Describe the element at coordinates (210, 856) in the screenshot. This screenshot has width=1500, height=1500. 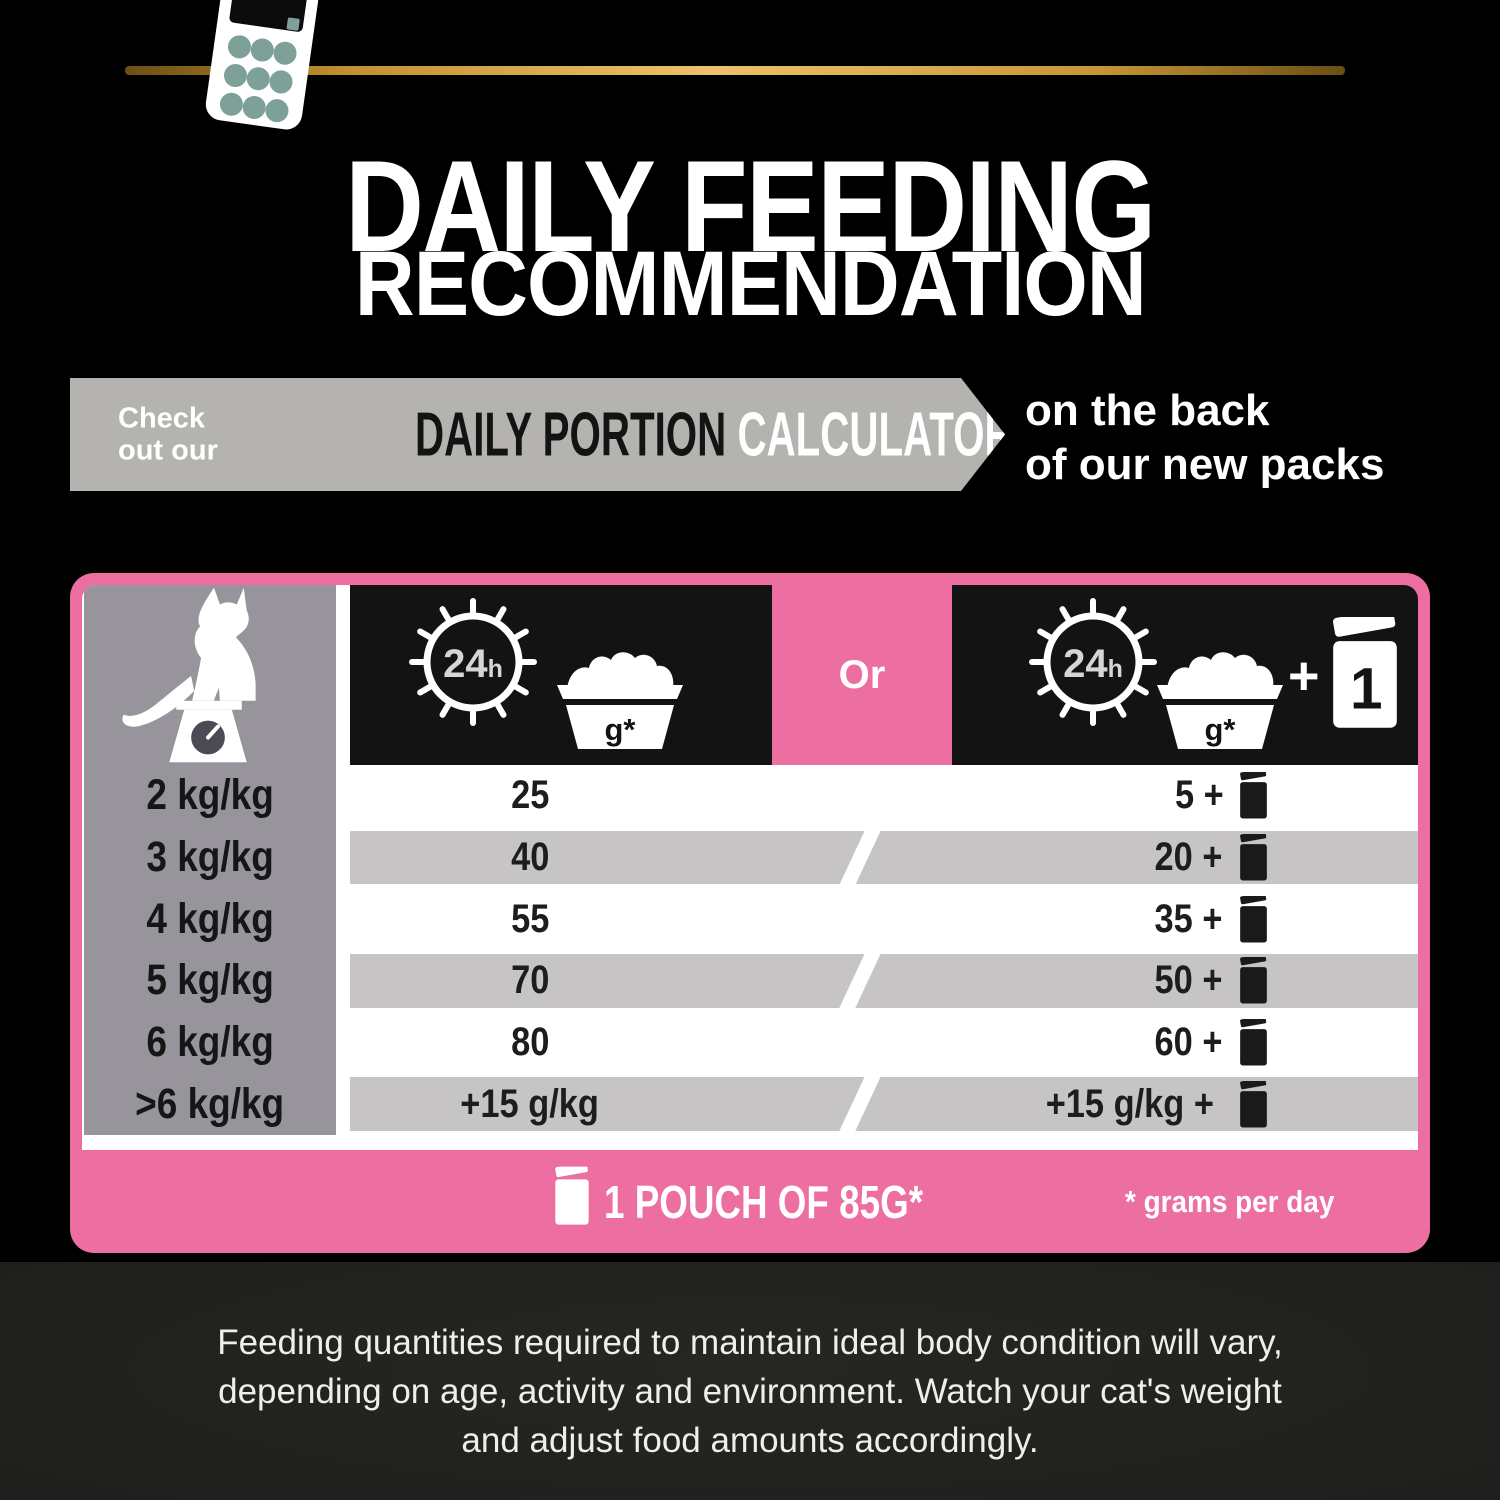
I see `weight-label: 3 kg/kg` at that location.